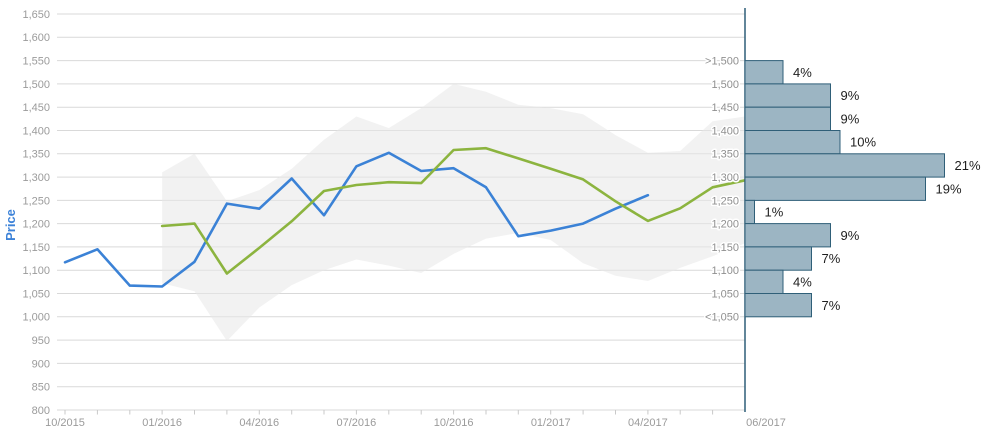 The width and height of the screenshot is (985, 442). I want to click on histogram-bin-label: 1,250, so click(725, 201).